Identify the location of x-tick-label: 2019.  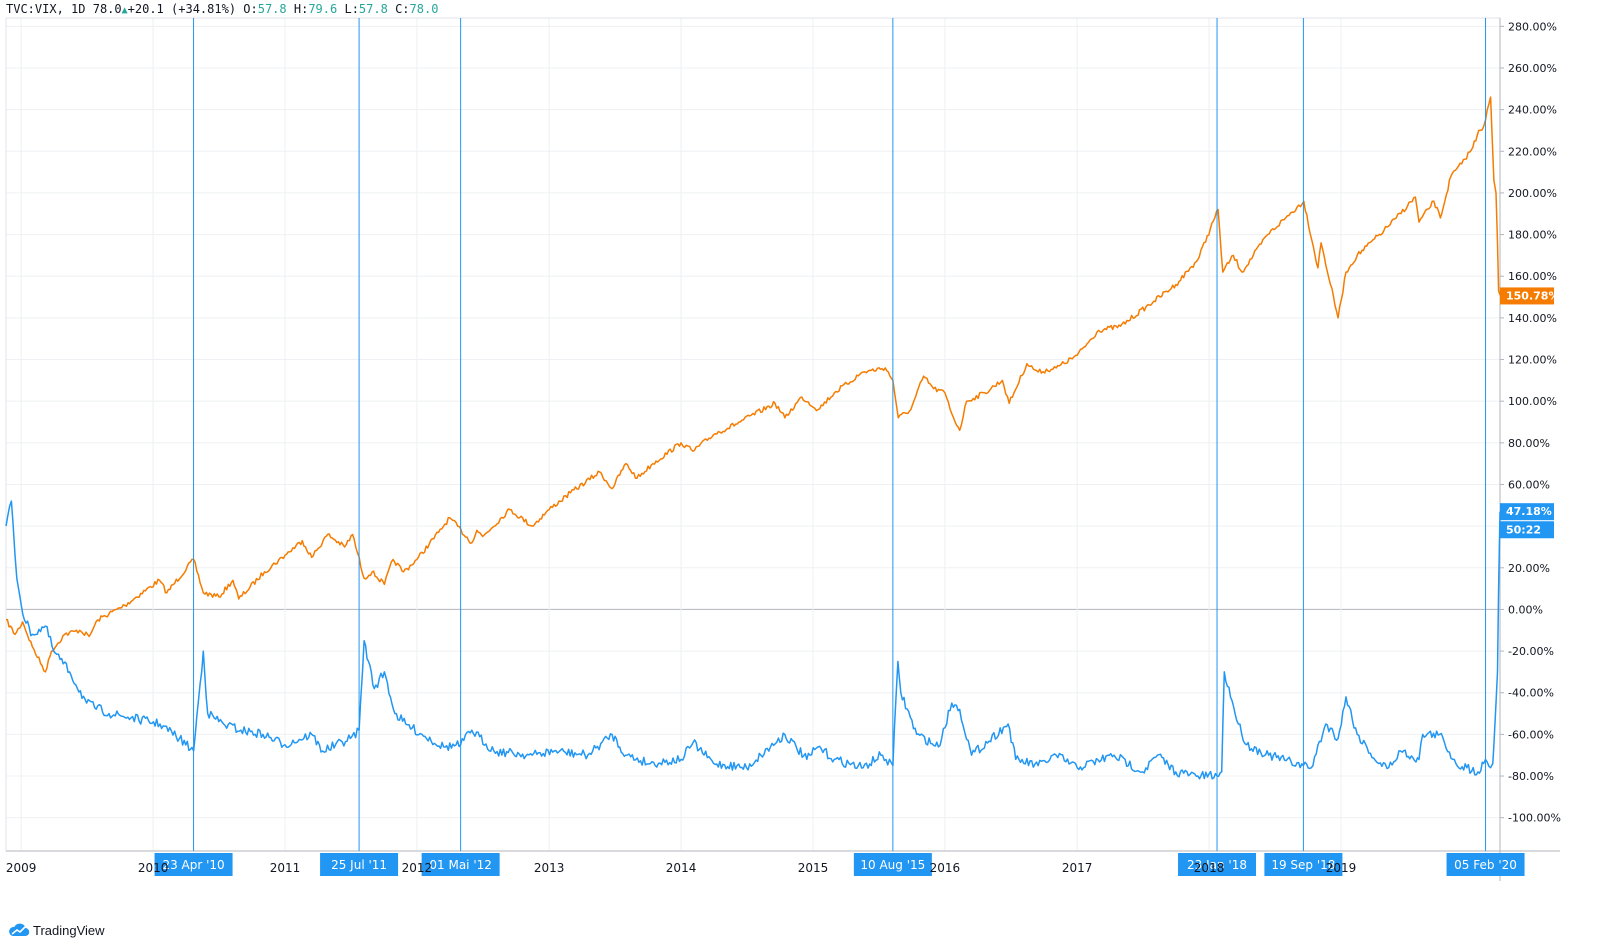
(1341, 868).